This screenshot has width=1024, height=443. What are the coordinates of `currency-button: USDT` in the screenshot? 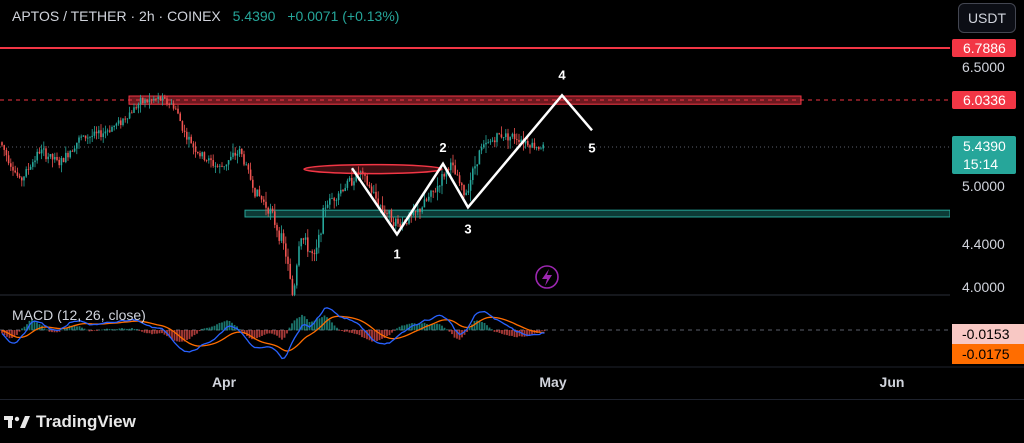 It's located at (987, 18).